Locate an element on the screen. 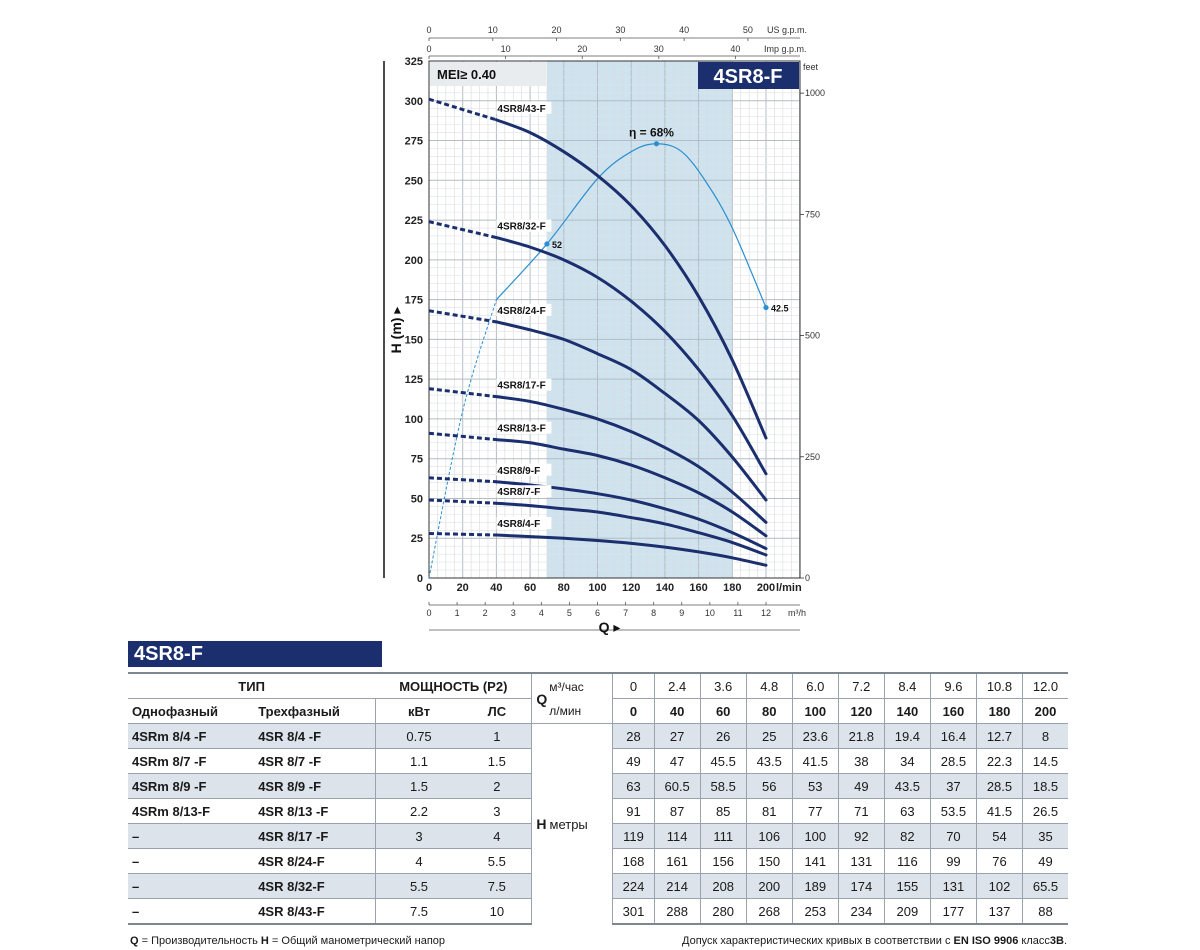 The height and width of the screenshot is (950, 1200). head-value: 81 is located at coordinates (769, 811).